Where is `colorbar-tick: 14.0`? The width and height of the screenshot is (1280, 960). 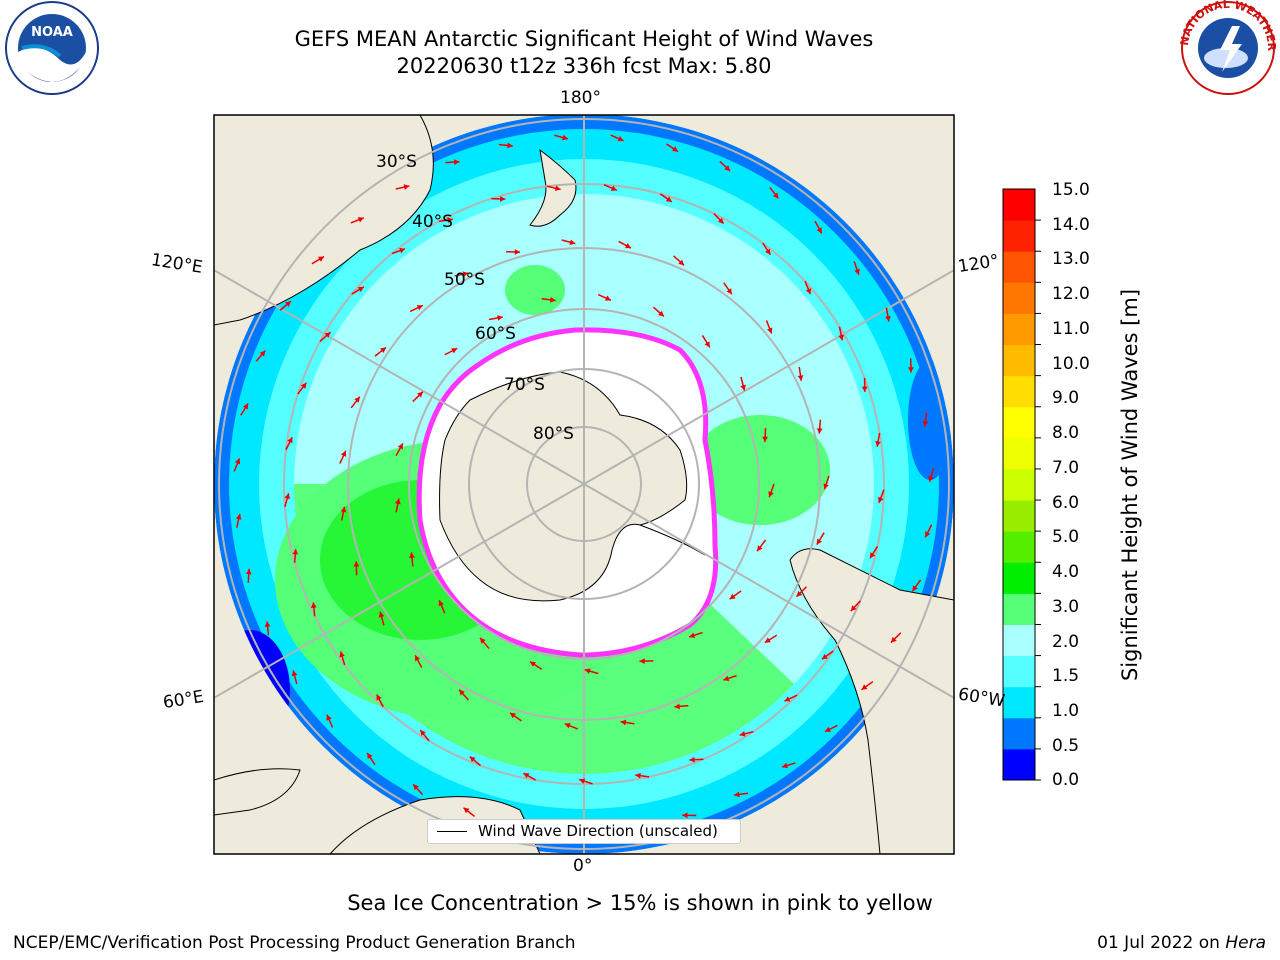
colorbar-tick: 14.0 is located at coordinates (1071, 225).